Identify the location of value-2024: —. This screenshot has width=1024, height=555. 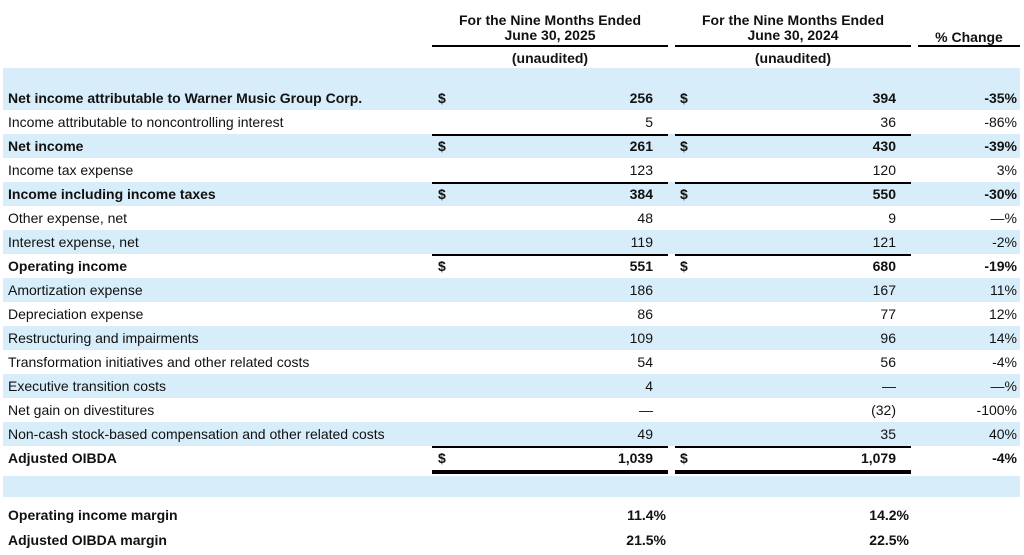
(889, 386).